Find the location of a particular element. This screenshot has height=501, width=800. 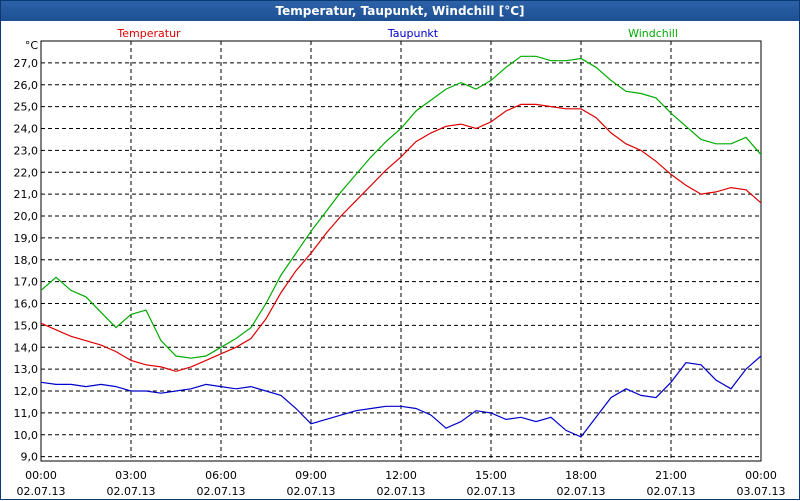

x-tick-time-label: 03:00 is located at coordinates (131, 475).